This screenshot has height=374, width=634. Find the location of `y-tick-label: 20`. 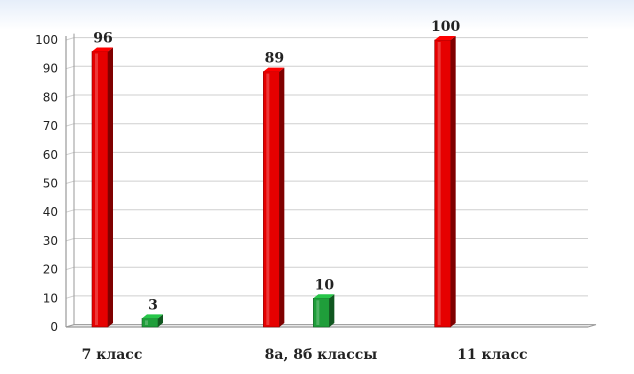

y-tick-label: 20 is located at coordinates (50, 270).